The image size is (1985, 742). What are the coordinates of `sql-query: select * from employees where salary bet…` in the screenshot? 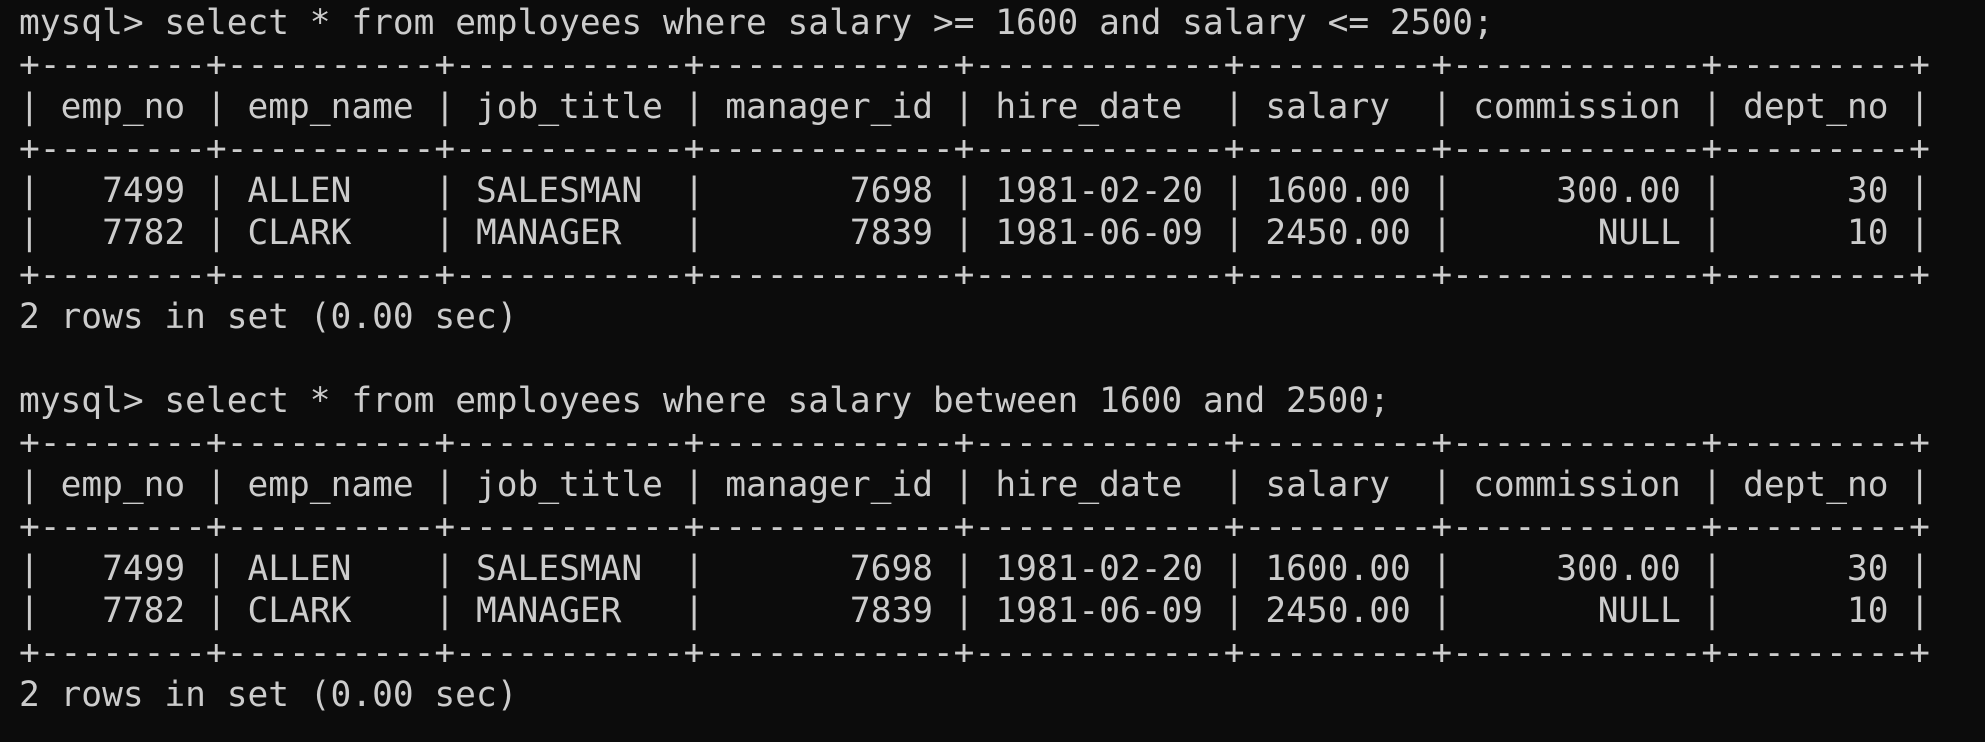 It's located at (777, 401).